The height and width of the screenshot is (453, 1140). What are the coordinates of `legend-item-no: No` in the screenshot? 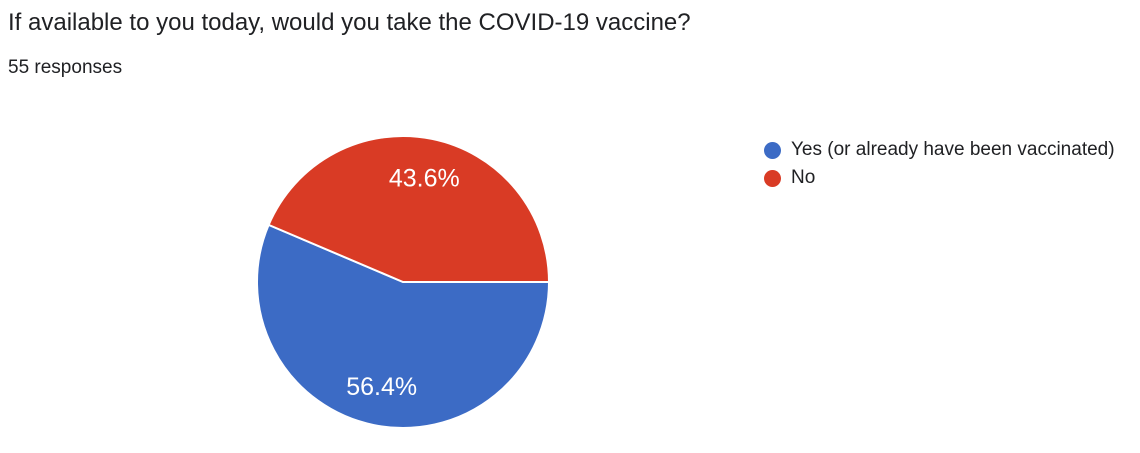 It's located at (939, 178).